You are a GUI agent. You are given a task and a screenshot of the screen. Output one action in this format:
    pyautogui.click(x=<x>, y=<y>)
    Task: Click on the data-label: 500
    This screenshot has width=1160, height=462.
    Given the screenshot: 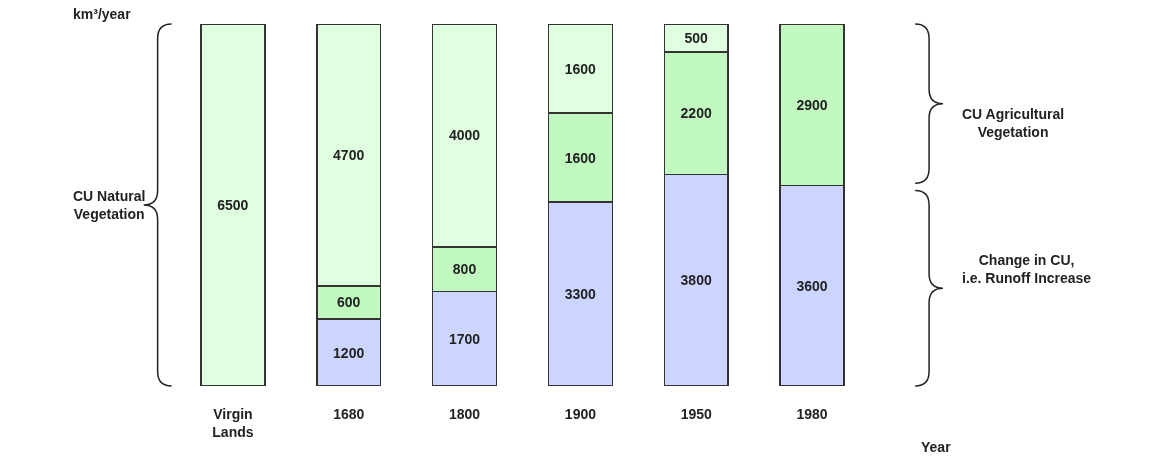 What is the action you would take?
    pyautogui.click(x=696, y=37)
    